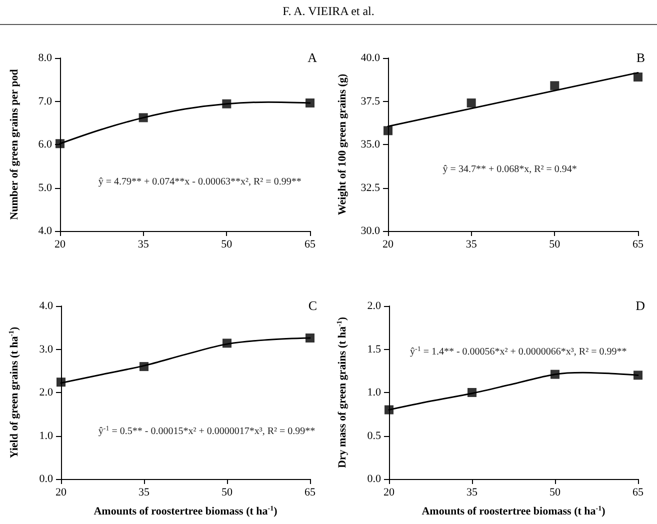 This screenshot has height=524, width=657. I want to click on y-tick-label: 40.0, so click(370, 58).